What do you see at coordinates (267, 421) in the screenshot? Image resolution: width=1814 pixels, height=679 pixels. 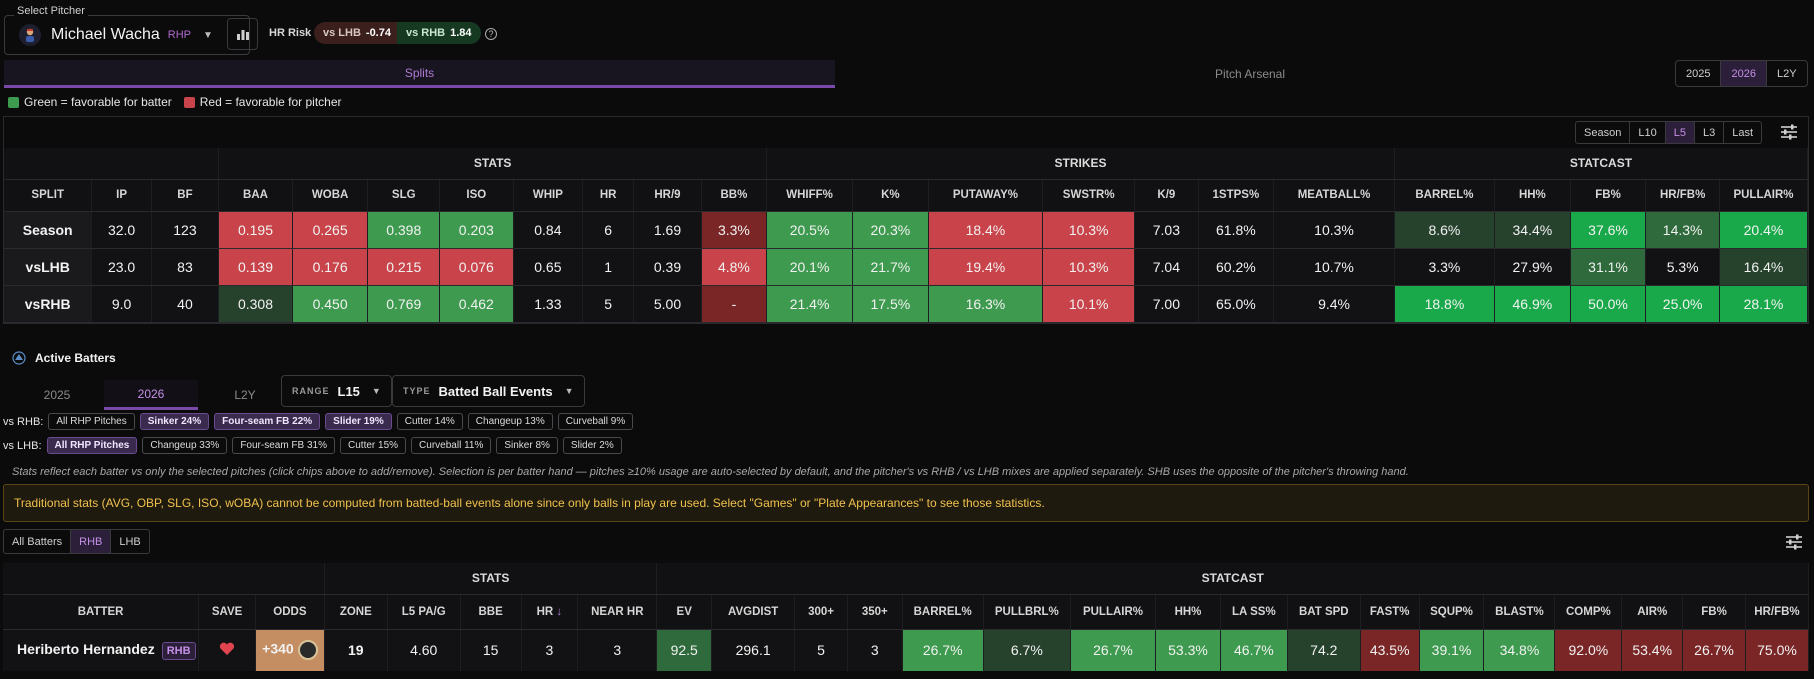 I see `pitch-chip: Four-seam FB 22%` at bounding box center [267, 421].